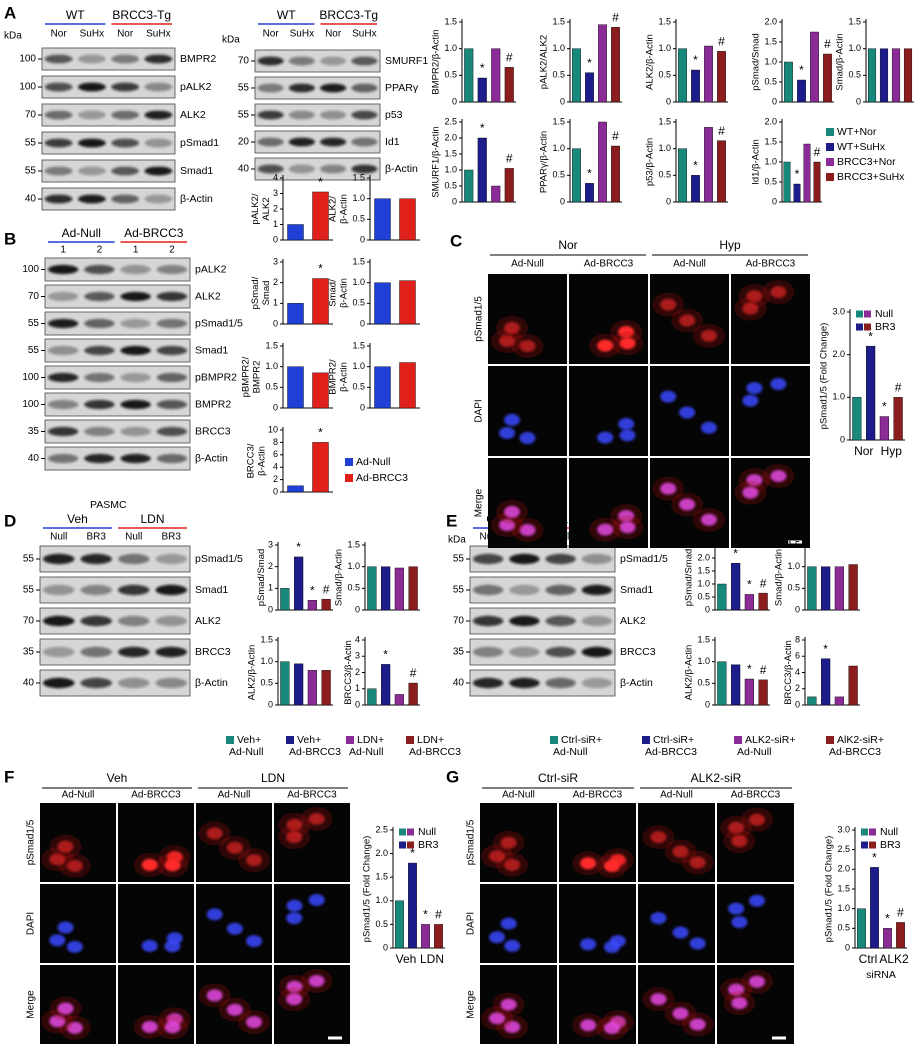 This screenshot has height=1055, width=920. What do you see at coordinates (30, 269) in the screenshot?
I see `mw-marker: 100` at bounding box center [30, 269].